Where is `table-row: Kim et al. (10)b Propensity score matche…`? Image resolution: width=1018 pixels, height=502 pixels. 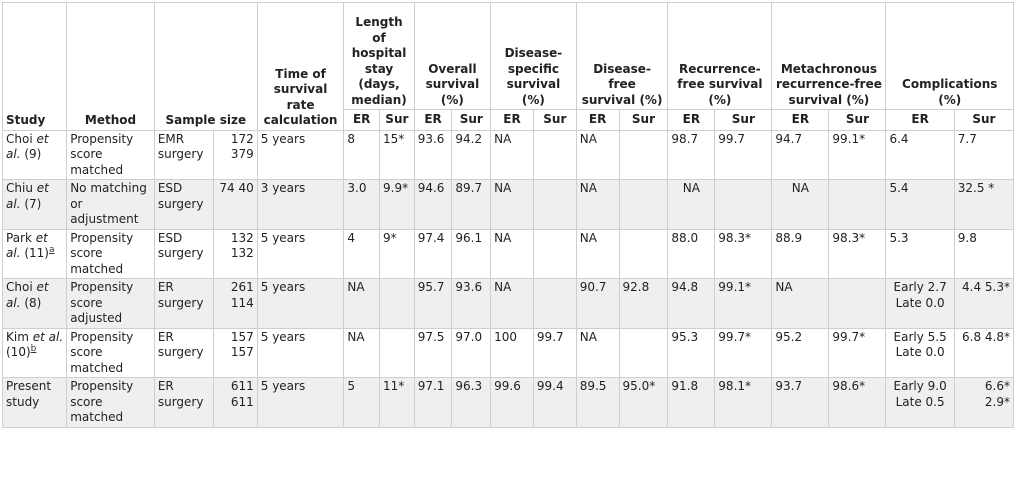 table-row: Kim et al. (10)b Propensity score matche… is located at coordinates (508, 352).